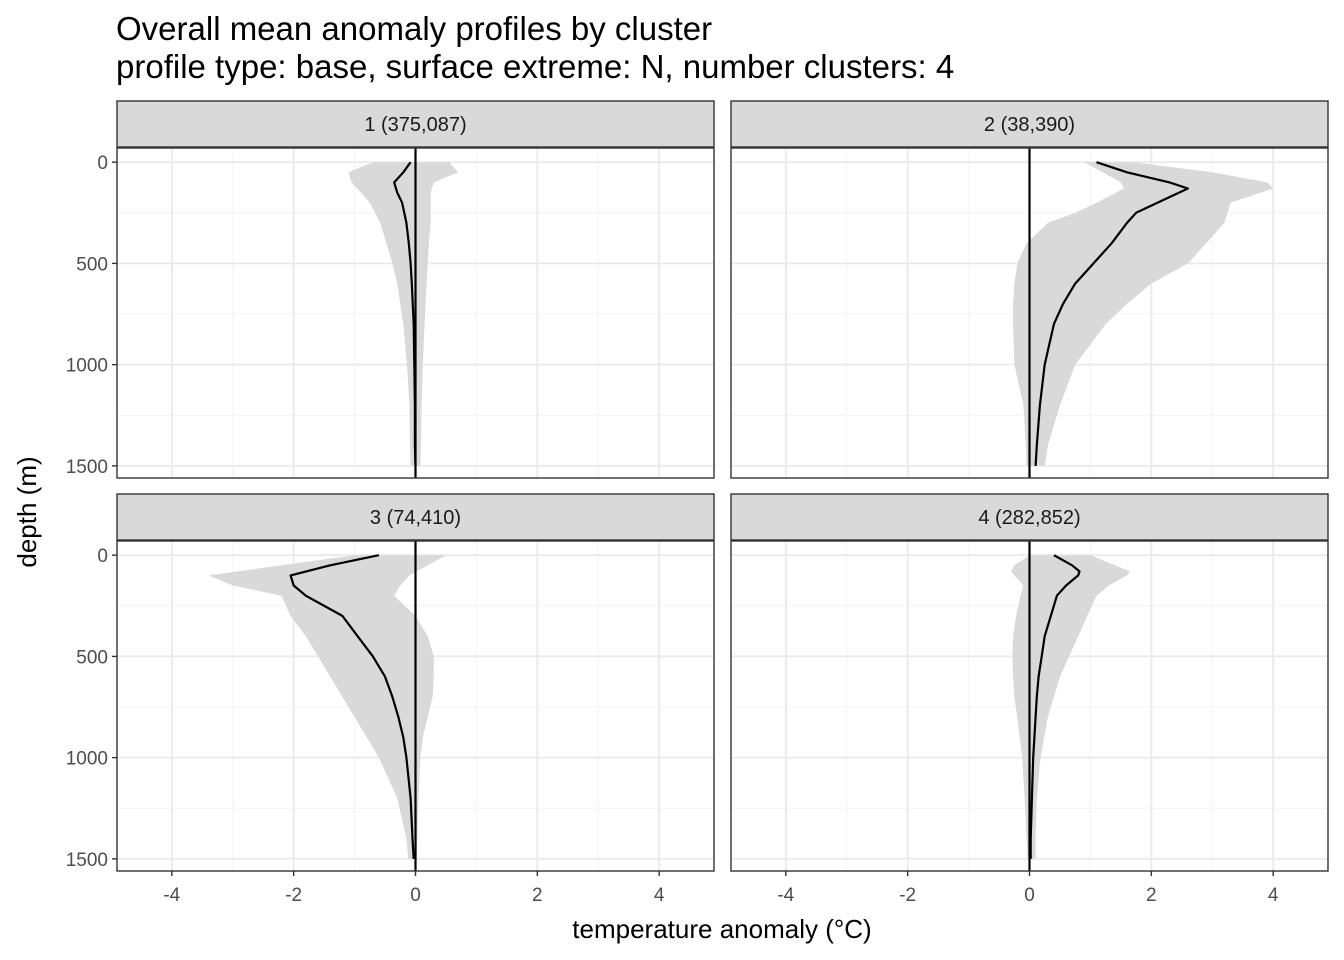  What do you see at coordinates (721, 929) in the screenshot?
I see `x-axis-title: temperature anomaly (°C)` at bounding box center [721, 929].